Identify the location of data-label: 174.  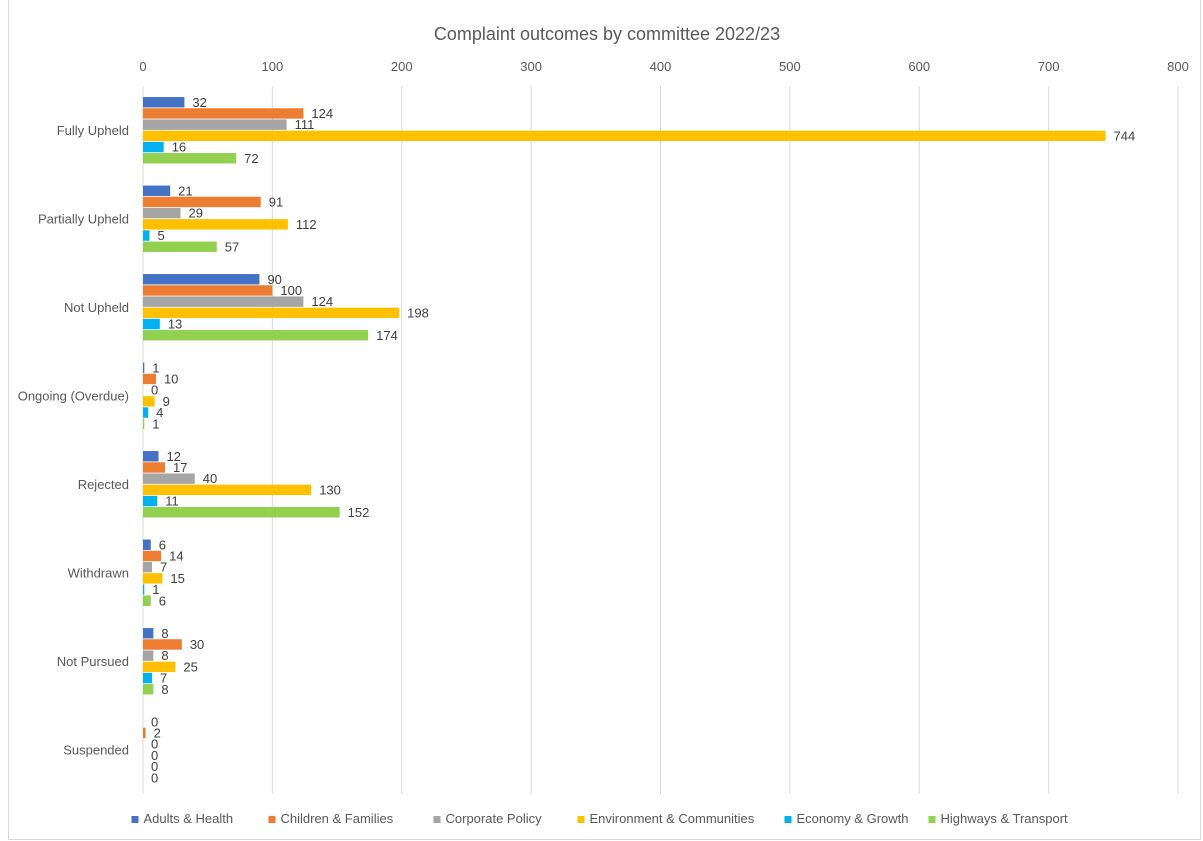
(387, 335).